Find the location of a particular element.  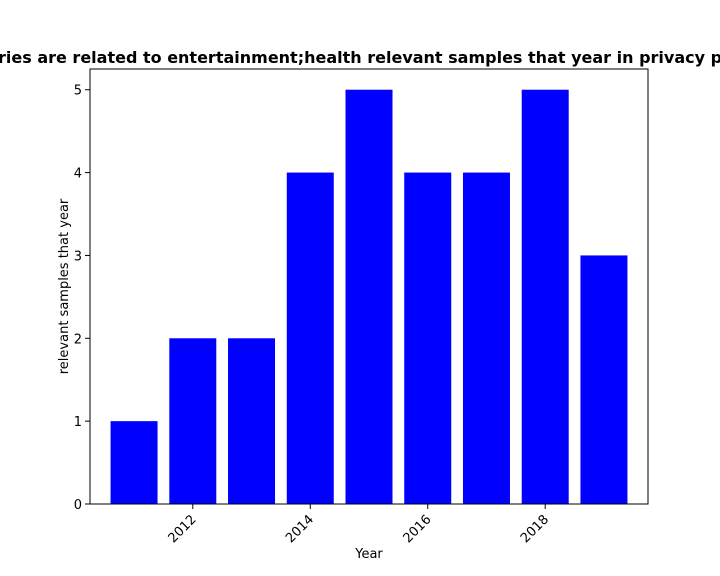

y-tick-label: 1 is located at coordinates (78, 422).